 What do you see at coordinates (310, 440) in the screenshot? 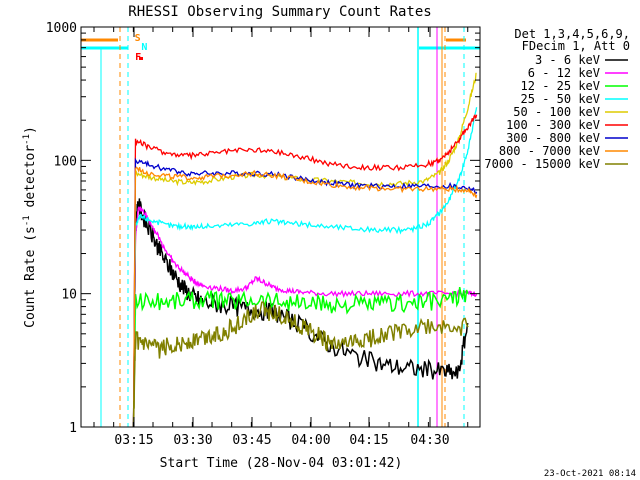
I see `x-tick-label-04:00: 04:00` at bounding box center [310, 440].